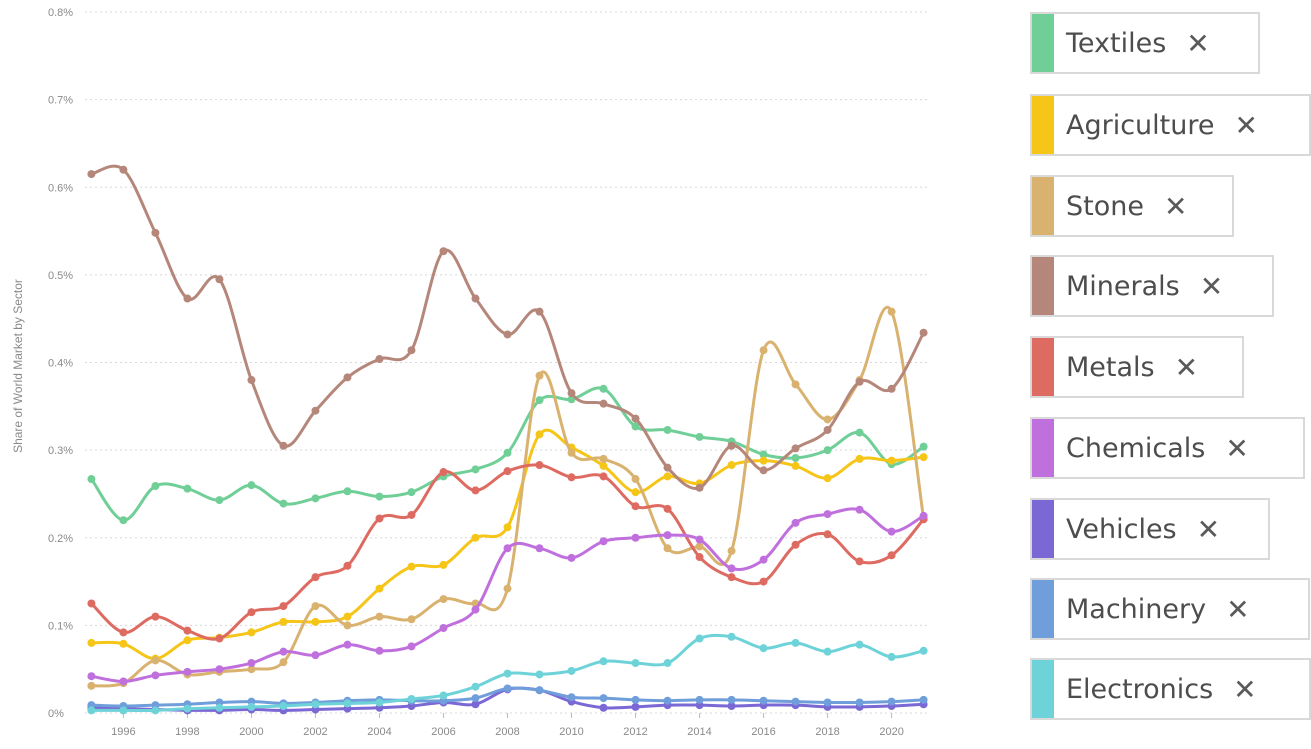 The height and width of the screenshot is (749, 1311). What do you see at coordinates (1145, 43) in the screenshot?
I see `legend-item-textiles: Textiles ✕` at bounding box center [1145, 43].